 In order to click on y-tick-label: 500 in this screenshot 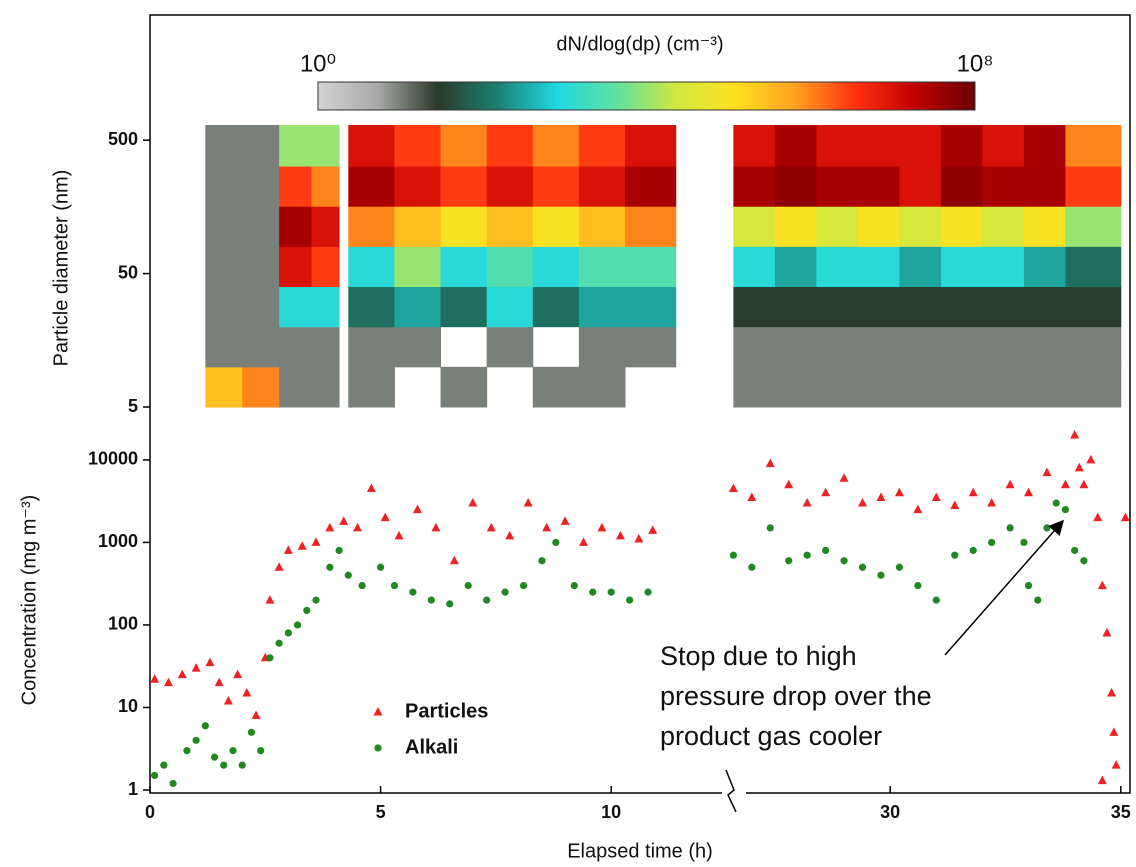, I will do `click(123, 139)`.